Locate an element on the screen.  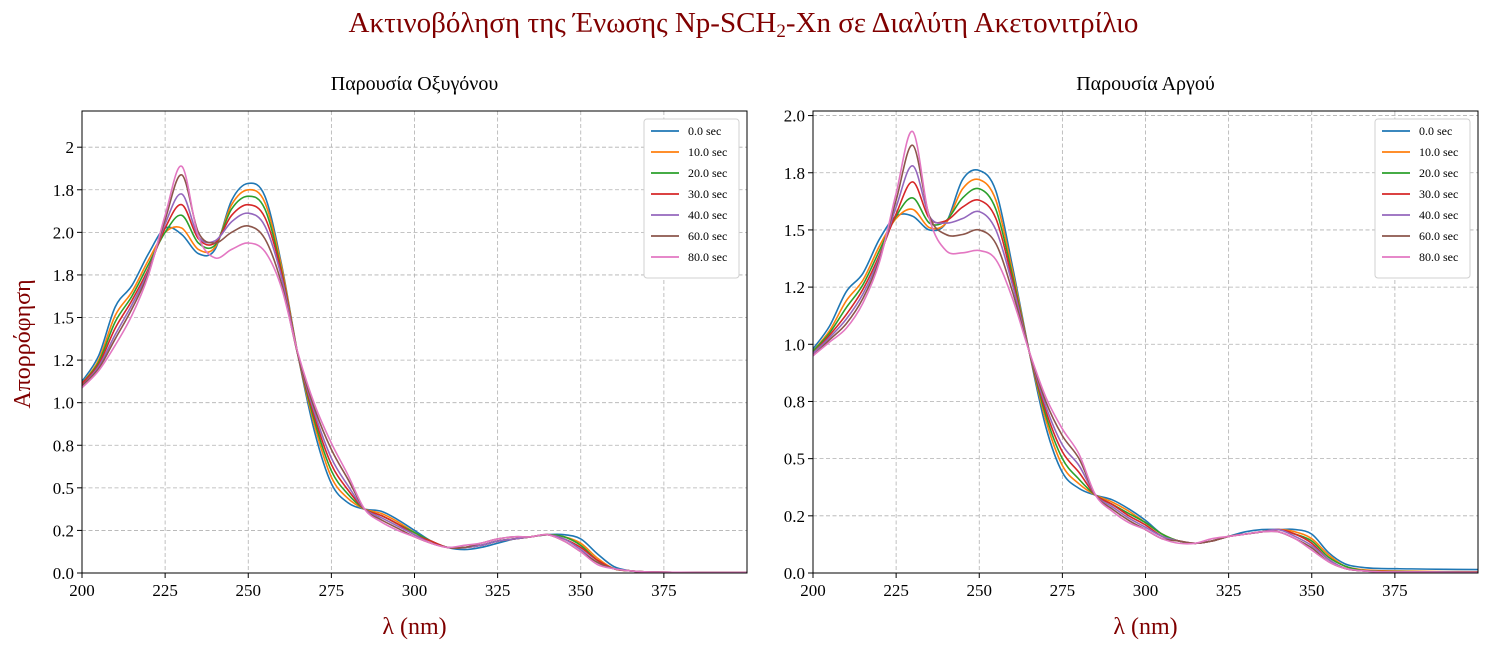
y-axis-label: Απορρόφηση is located at coordinates (23, 343).